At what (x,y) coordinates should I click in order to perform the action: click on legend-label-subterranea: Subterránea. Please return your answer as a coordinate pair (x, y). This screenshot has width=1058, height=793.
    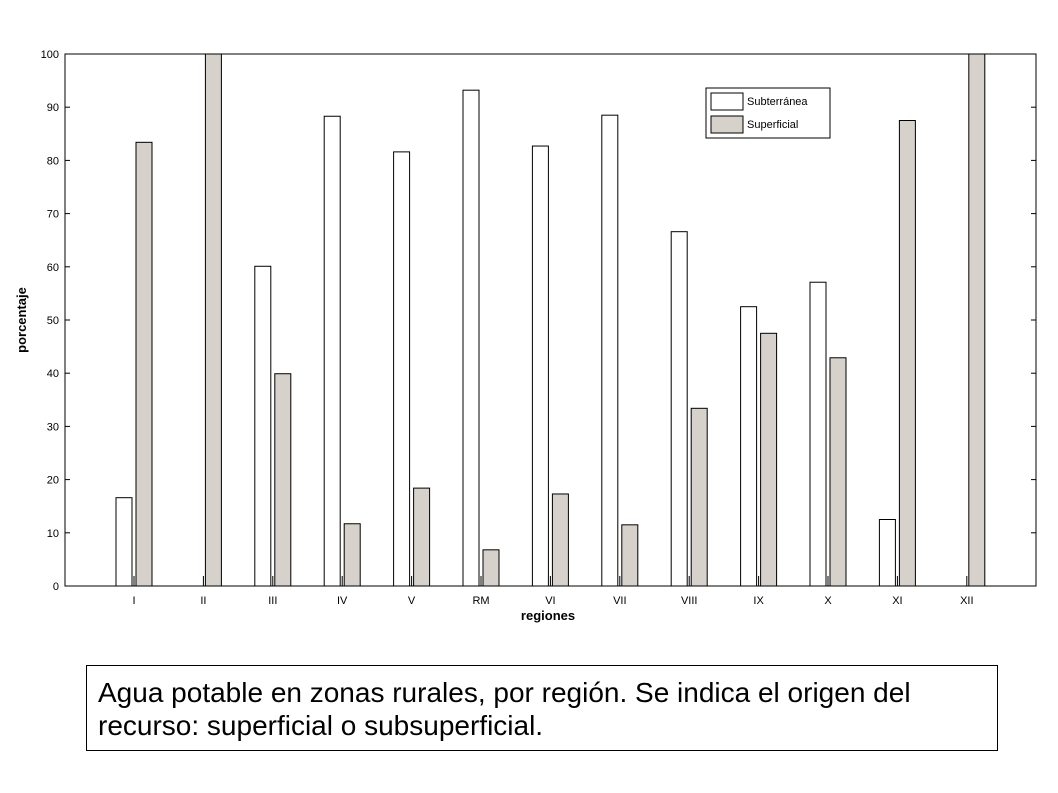
    Looking at the image, I should click on (777, 102).